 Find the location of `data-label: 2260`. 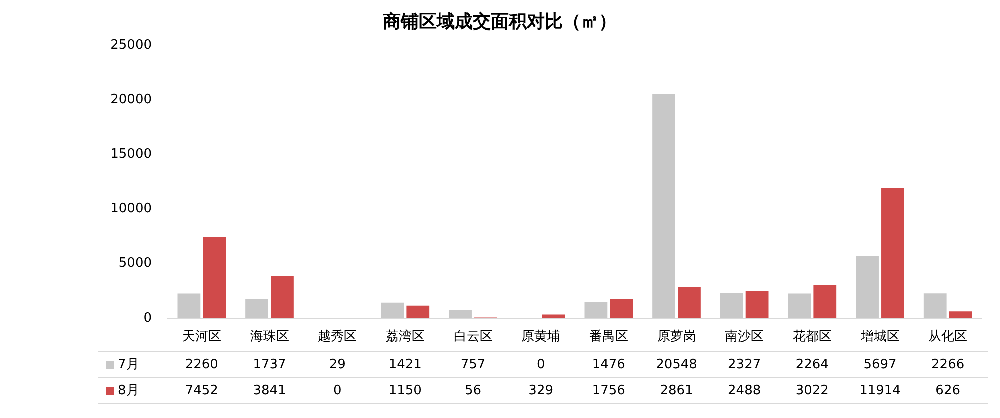

data-label: 2260 is located at coordinates (201, 364).